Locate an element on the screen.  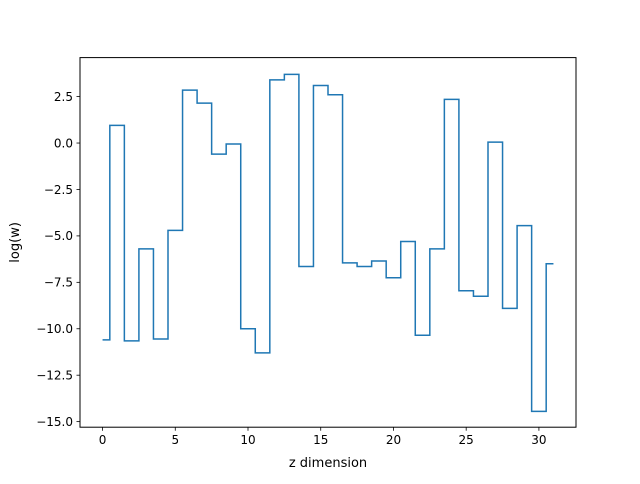
x-tick-label: 0 is located at coordinates (103, 440).